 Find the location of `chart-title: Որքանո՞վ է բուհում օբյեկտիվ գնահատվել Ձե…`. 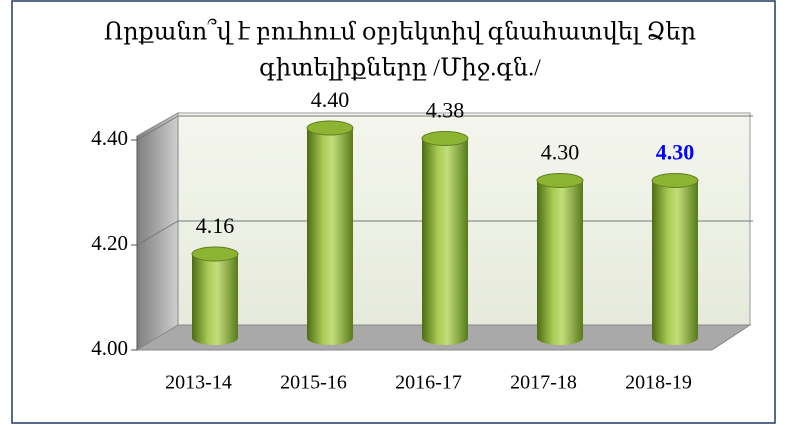

chart-title: Որքանո՞վ է բուհում օբյեկտիվ գնահատվել Ձե… is located at coordinates (400, 32).